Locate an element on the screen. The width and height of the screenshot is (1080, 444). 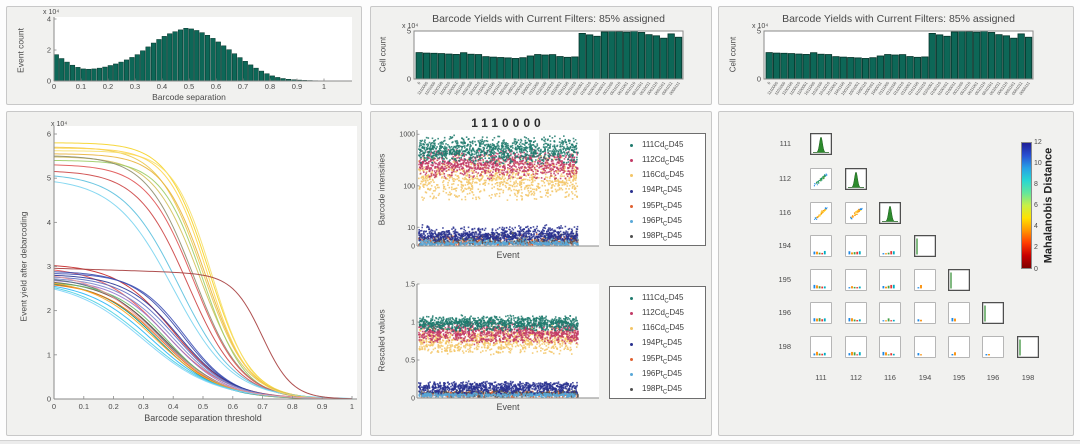
x-axis-label: Barcode separation is located at coordinates (189, 97).